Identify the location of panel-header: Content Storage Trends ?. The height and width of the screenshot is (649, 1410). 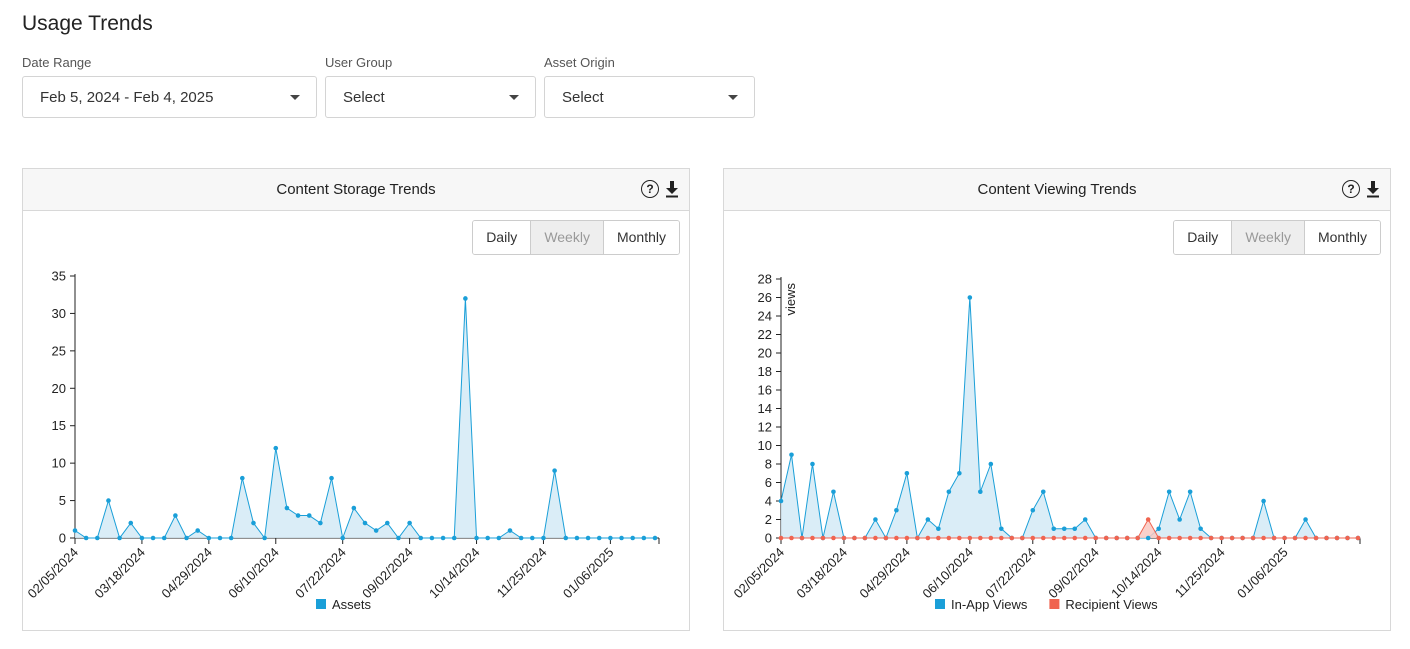
(356, 190).